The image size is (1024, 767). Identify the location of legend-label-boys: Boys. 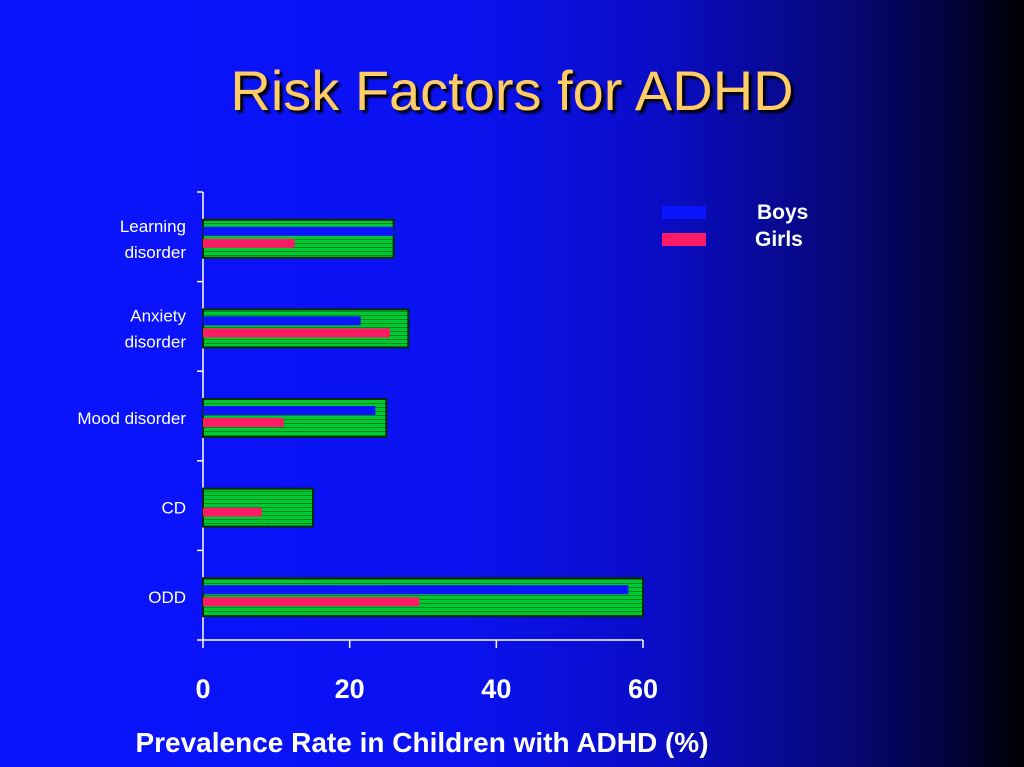
(782, 212).